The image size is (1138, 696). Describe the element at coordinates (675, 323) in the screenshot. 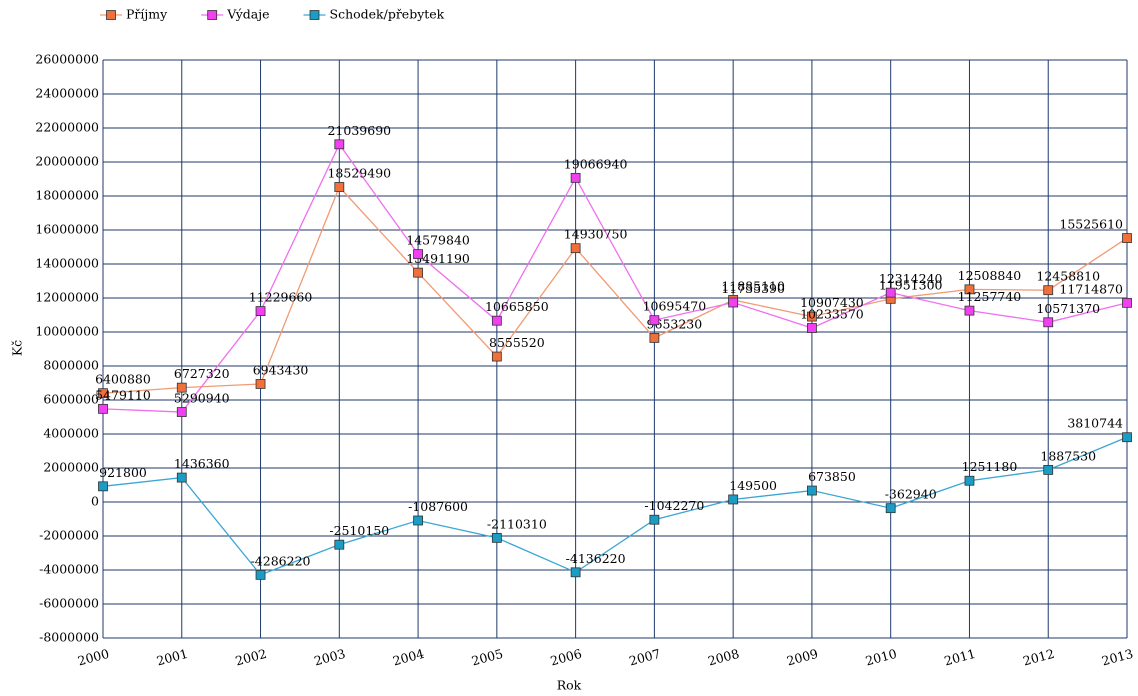

I see `data-label: 9653230` at that location.